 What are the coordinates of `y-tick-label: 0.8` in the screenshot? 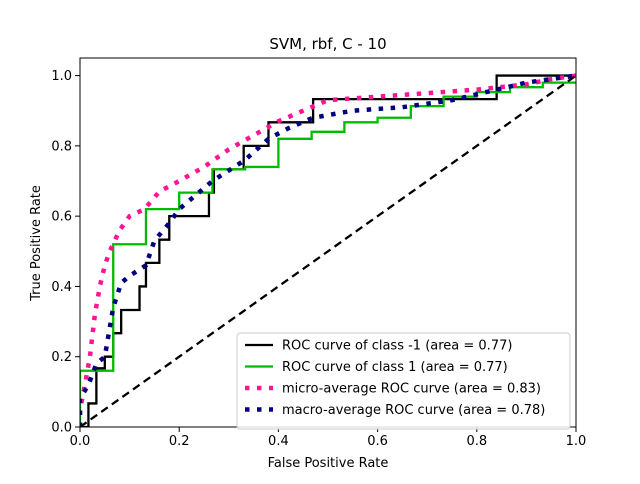 It's located at (61, 146).